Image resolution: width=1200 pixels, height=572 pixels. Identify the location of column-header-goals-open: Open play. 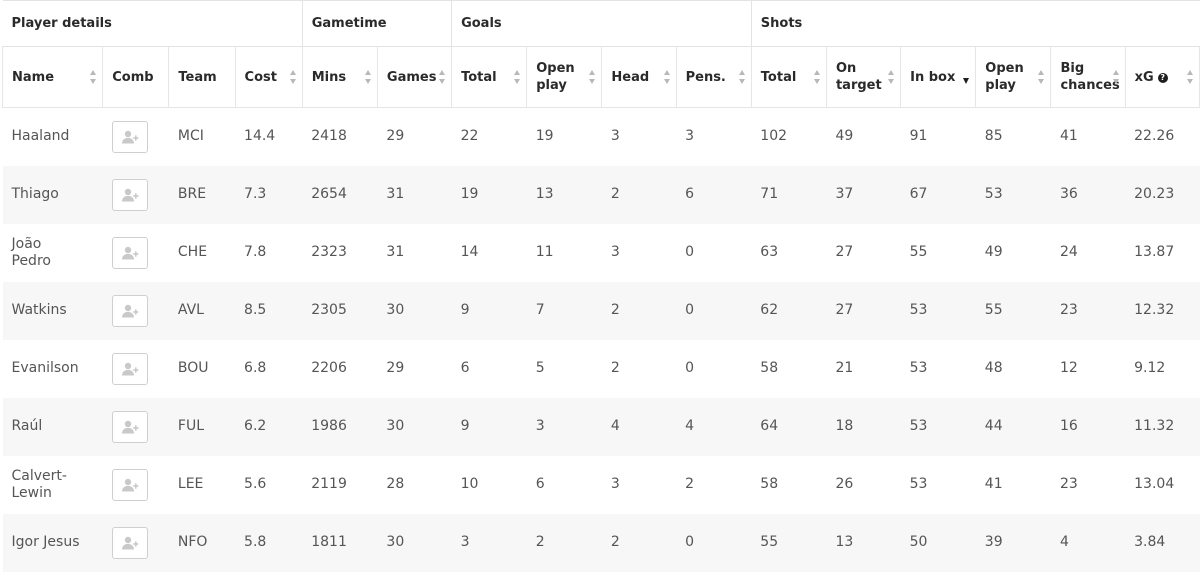
(564, 77).